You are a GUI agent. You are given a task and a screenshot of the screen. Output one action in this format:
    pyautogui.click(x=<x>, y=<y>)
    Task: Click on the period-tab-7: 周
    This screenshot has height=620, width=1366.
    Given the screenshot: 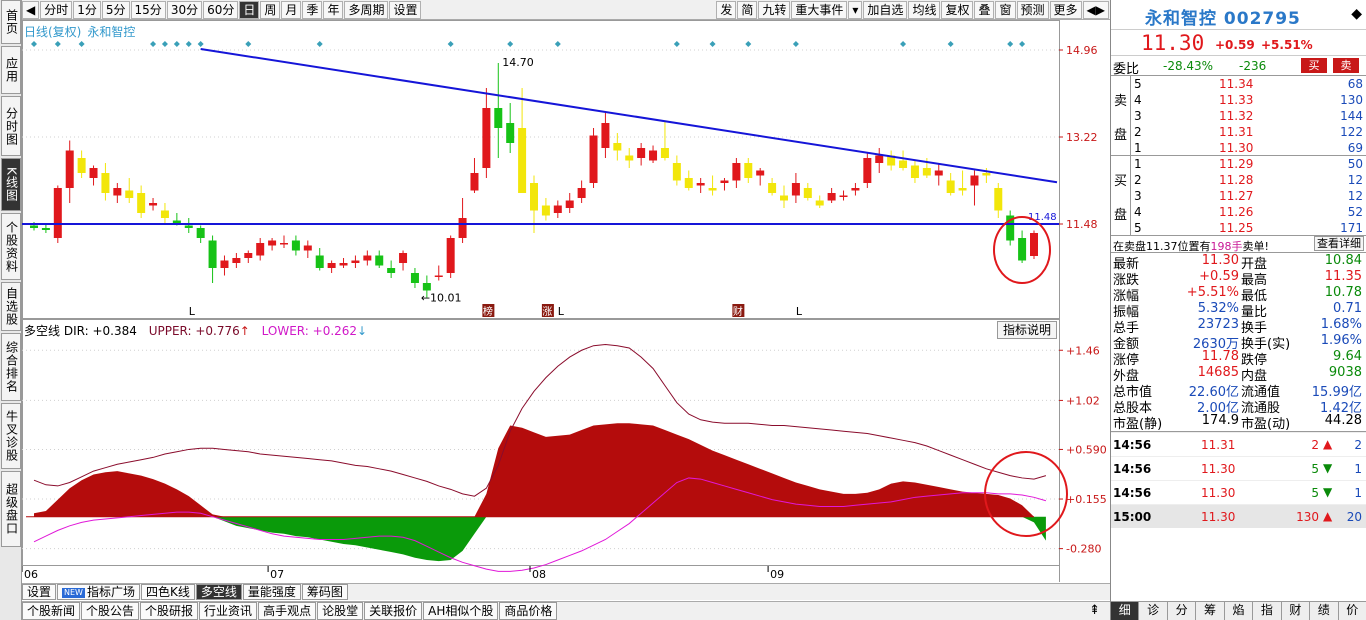 What is the action you would take?
    pyautogui.click(x=270, y=9)
    